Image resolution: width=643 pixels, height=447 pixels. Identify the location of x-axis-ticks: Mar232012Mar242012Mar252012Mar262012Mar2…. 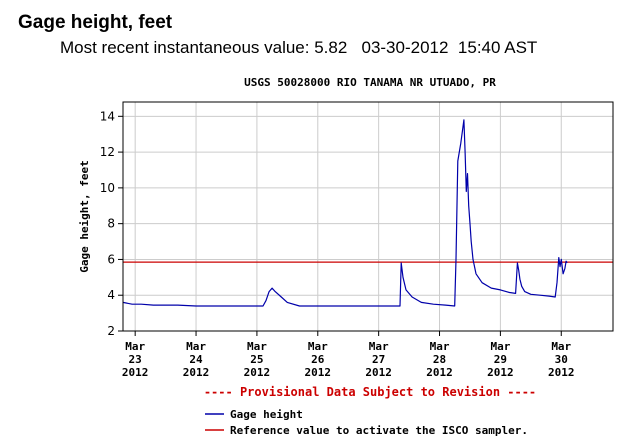
(348, 355).